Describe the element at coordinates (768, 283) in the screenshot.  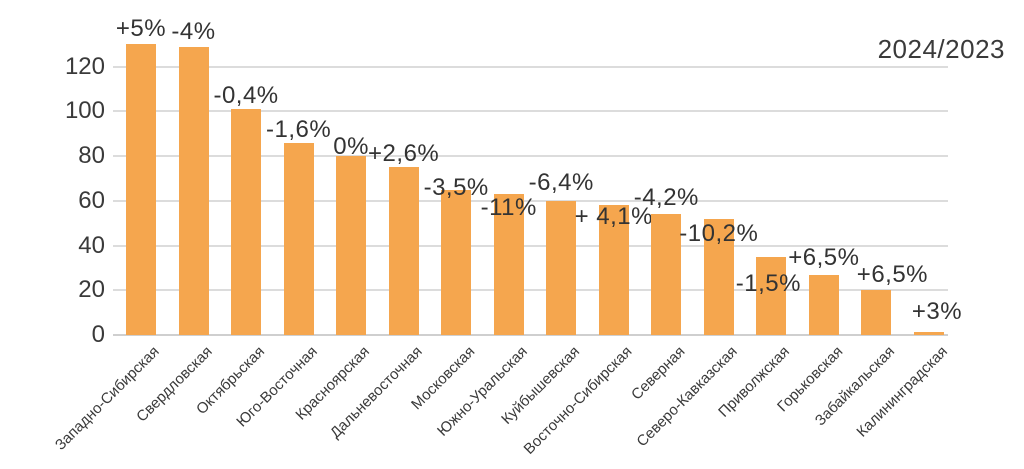
I see `data-label: -1,5%` at that location.